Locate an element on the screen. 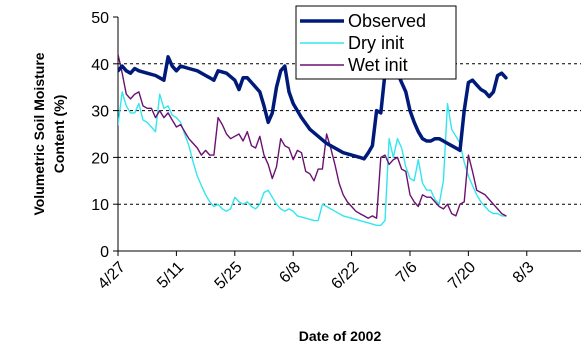 This screenshot has height=356, width=581. legend-label: Dry init is located at coordinates (376, 43).